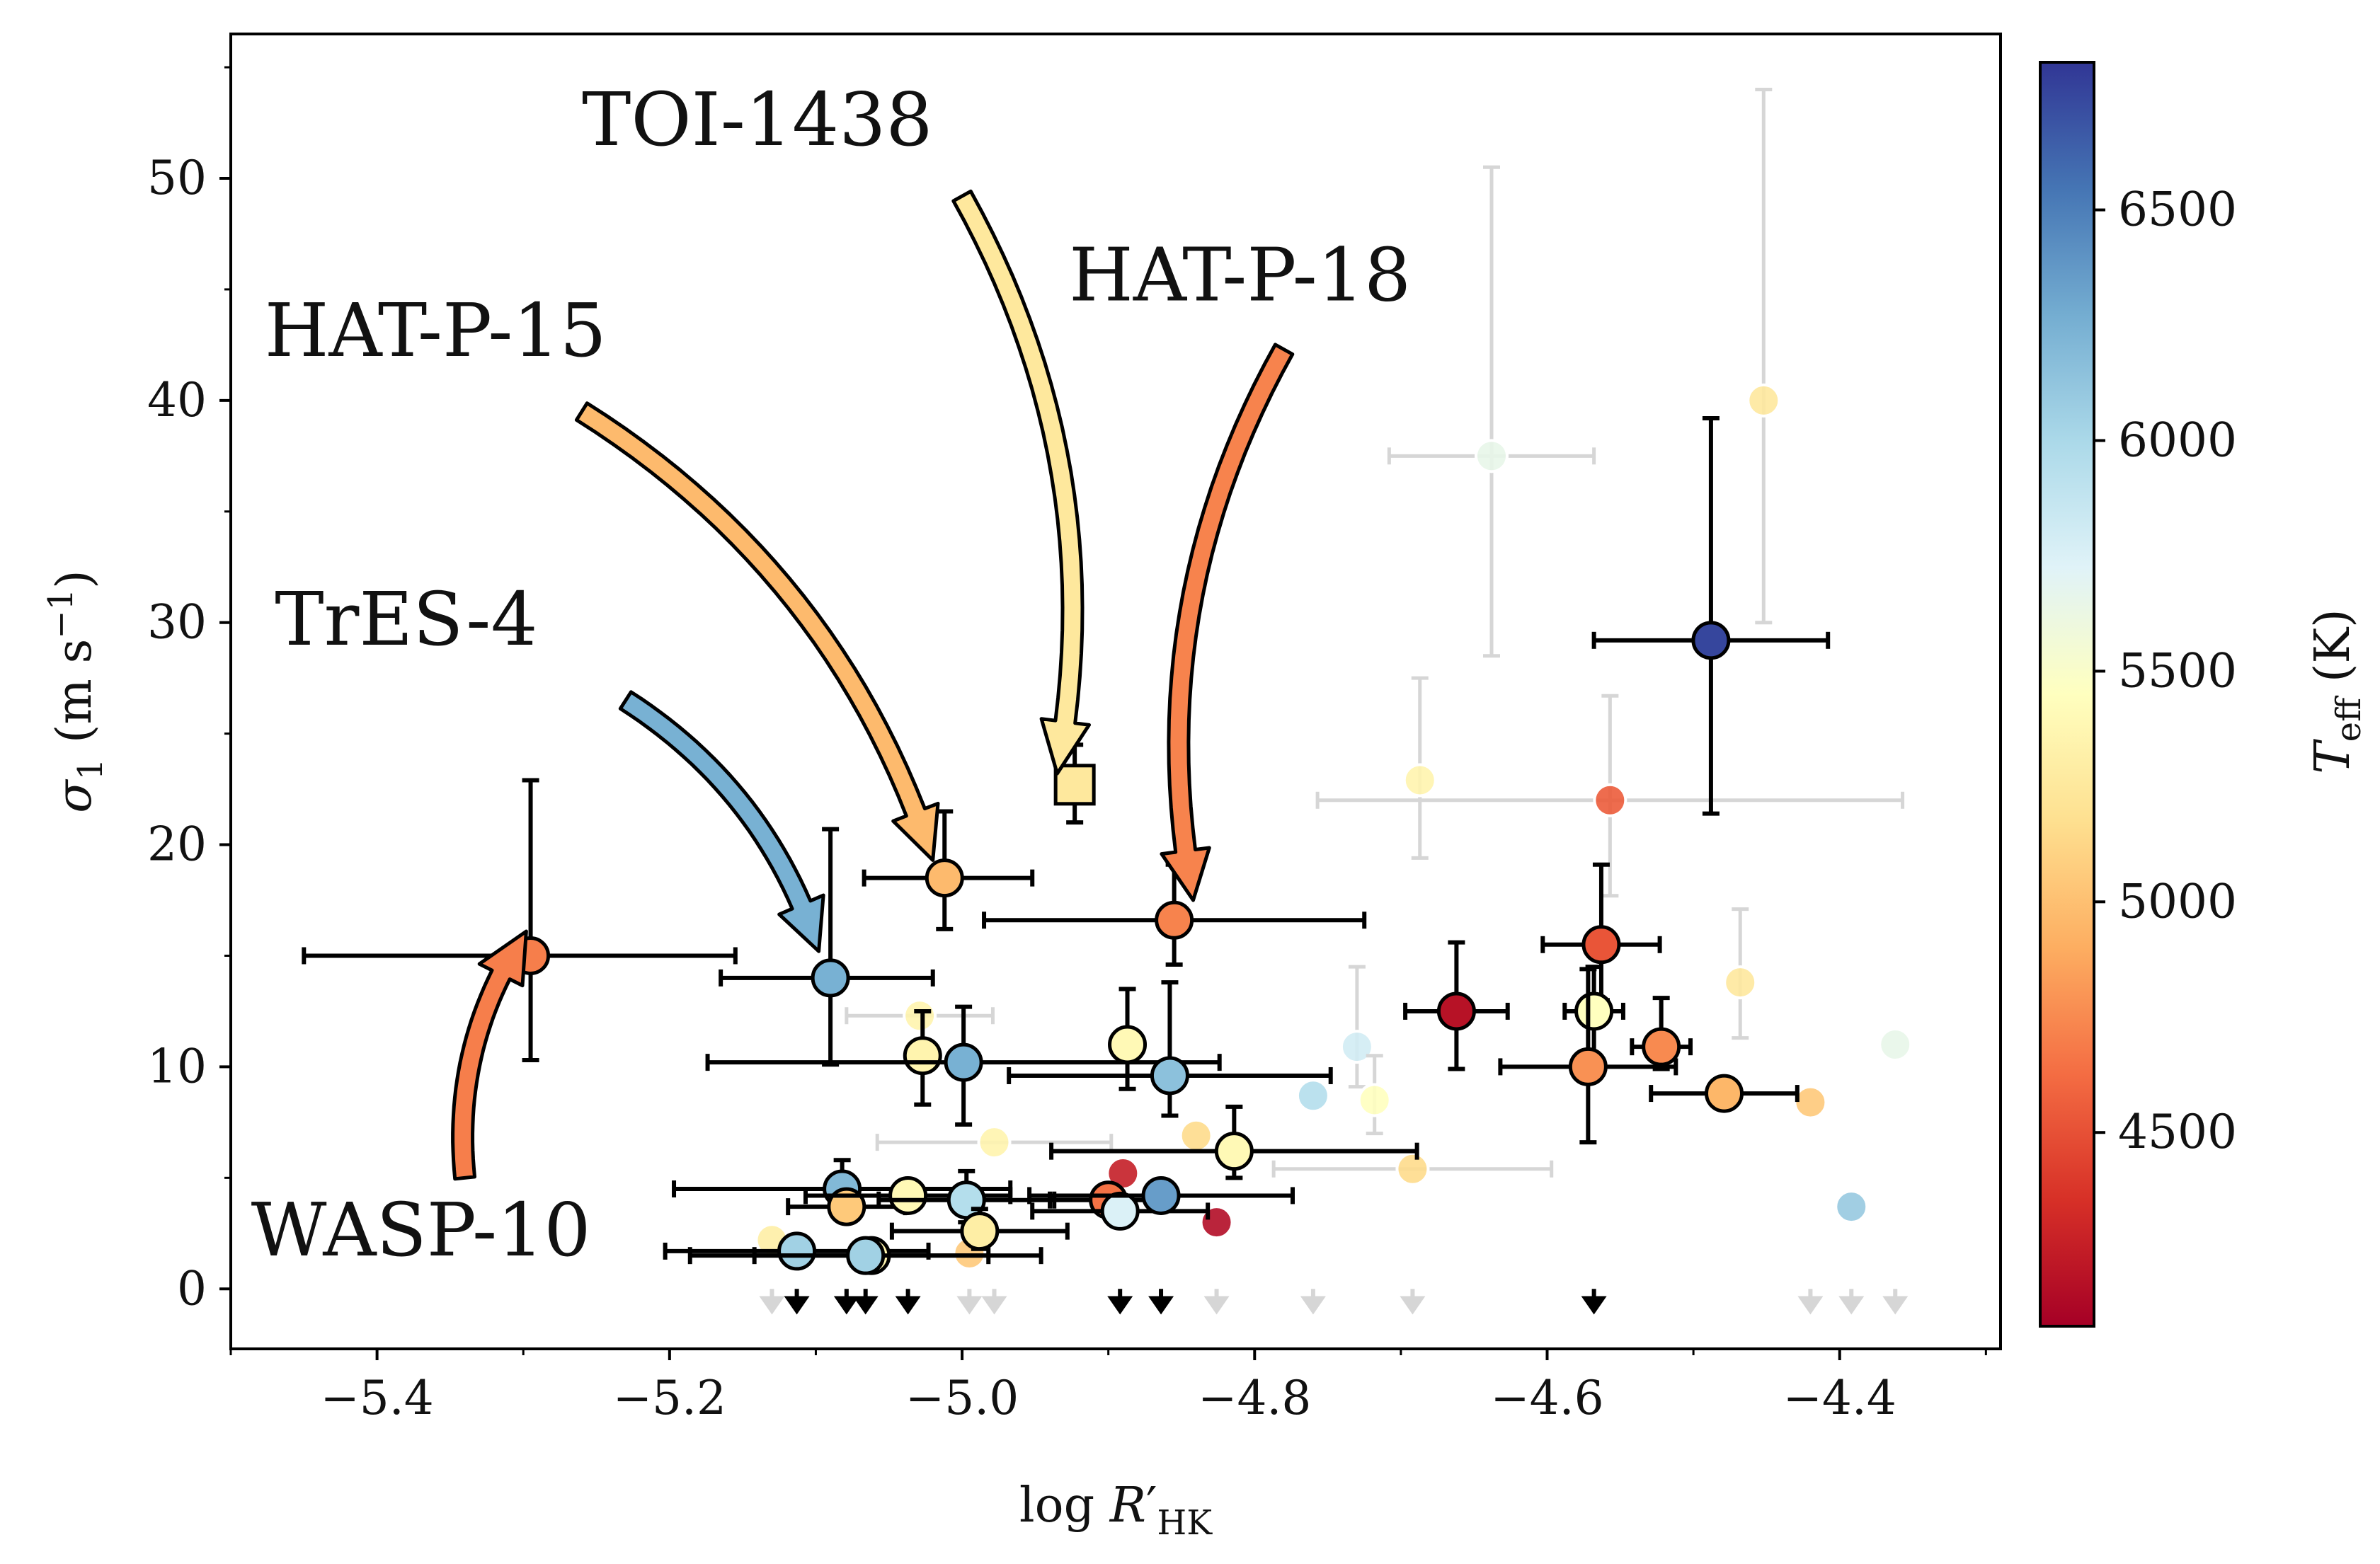  What do you see at coordinates (177, 400) in the screenshot?
I see `y-tick-label: 40` at bounding box center [177, 400].